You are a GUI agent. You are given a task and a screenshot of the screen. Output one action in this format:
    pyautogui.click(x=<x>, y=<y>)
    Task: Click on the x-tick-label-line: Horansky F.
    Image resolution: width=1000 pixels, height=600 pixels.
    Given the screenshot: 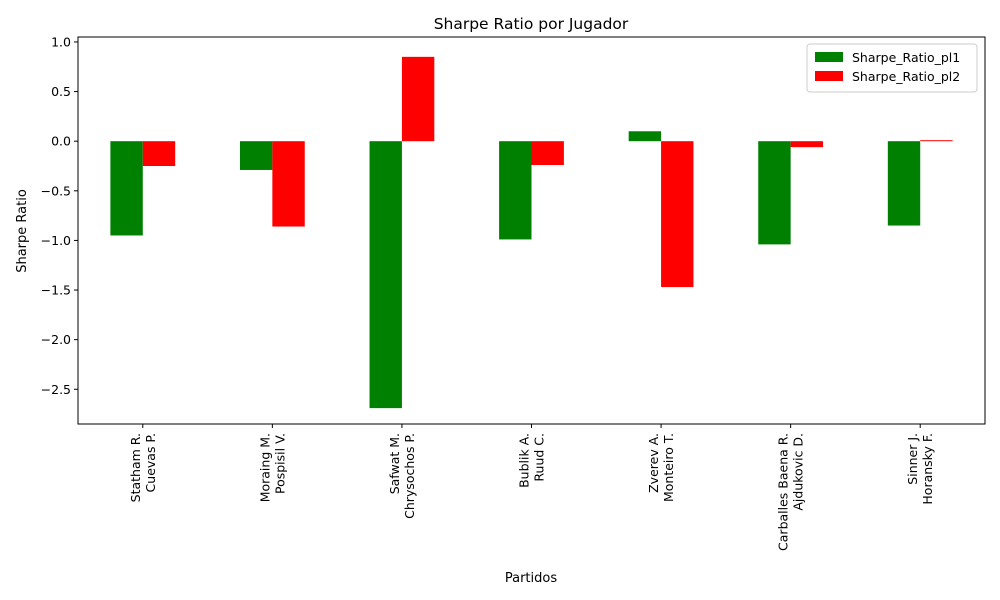 What is the action you would take?
    pyautogui.click(x=927, y=469)
    